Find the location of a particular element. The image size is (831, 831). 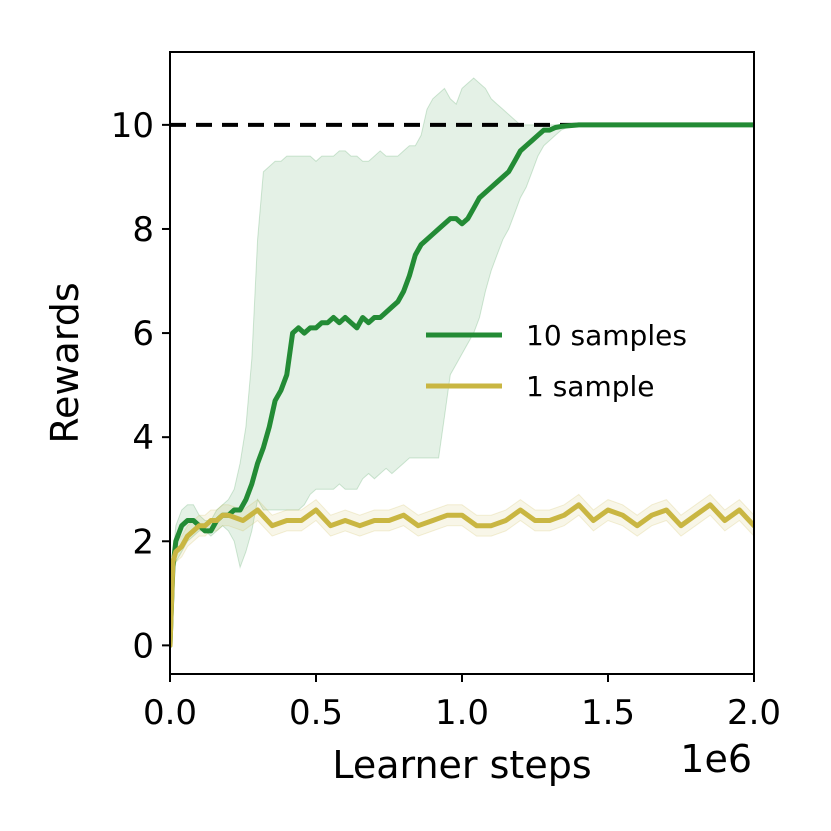

legend-label-series-1: 10 samples is located at coordinates (606, 335).